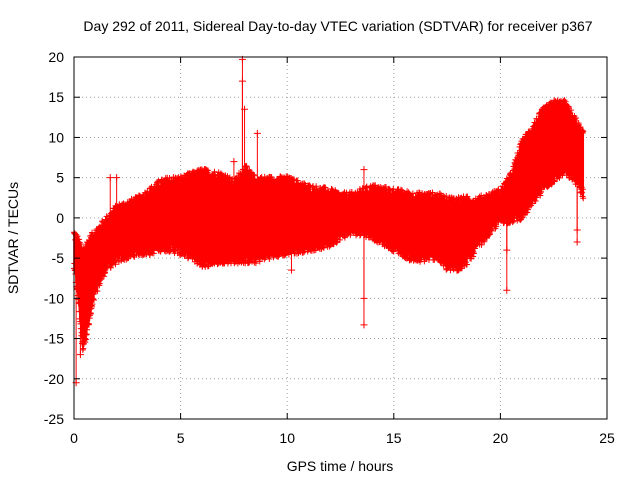  Describe the element at coordinates (60, 218) in the screenshot. I see `y-tick-label: 0` at that location.